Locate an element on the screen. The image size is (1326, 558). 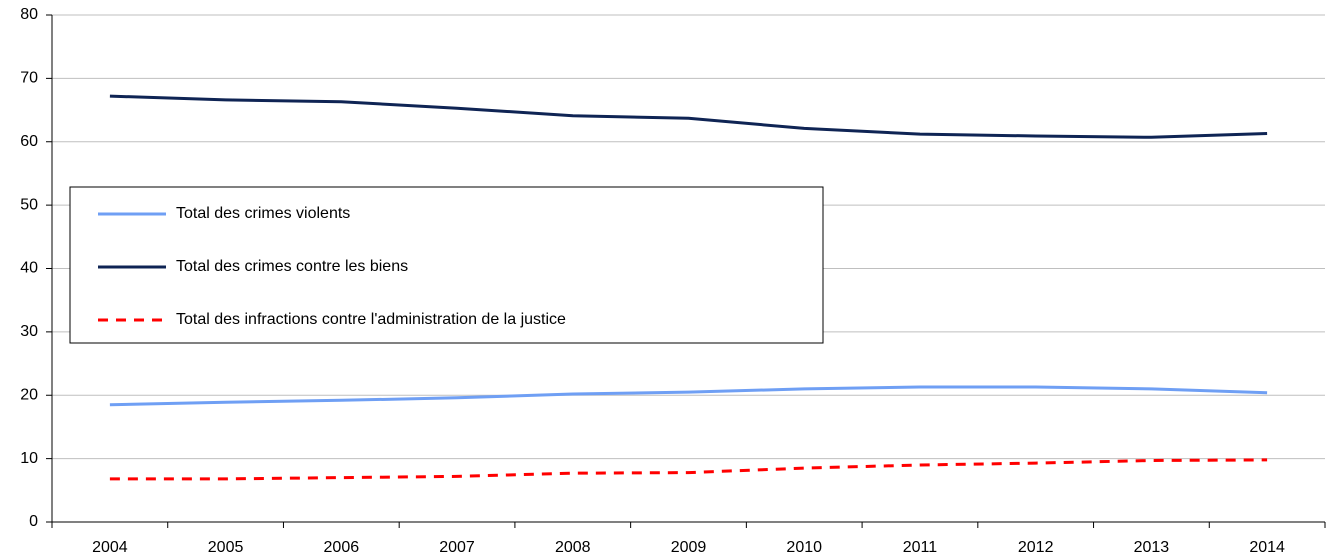
x-tick-label: 2008 is located at coordinates (573, 547).